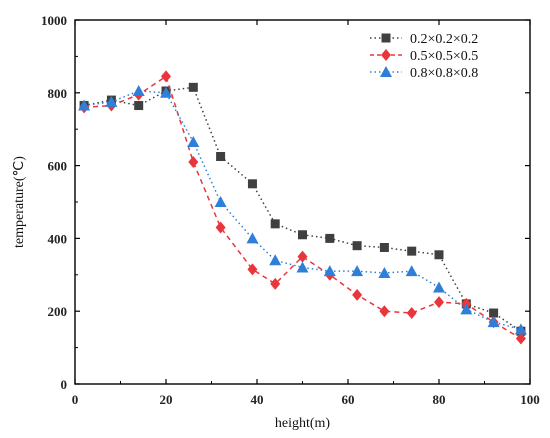 This screenshot has width=550, height=438. What do you see at coordinates (58, 238) in the screenshot?
I see `y-tick-label: 400` at bounding box center [58, 238].